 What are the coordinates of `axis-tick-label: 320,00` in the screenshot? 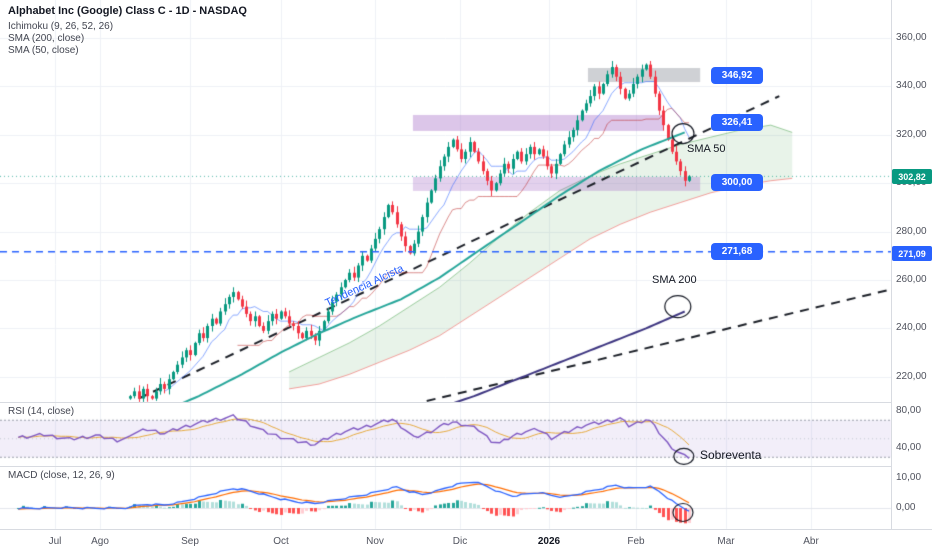 It's located at (911, 134).